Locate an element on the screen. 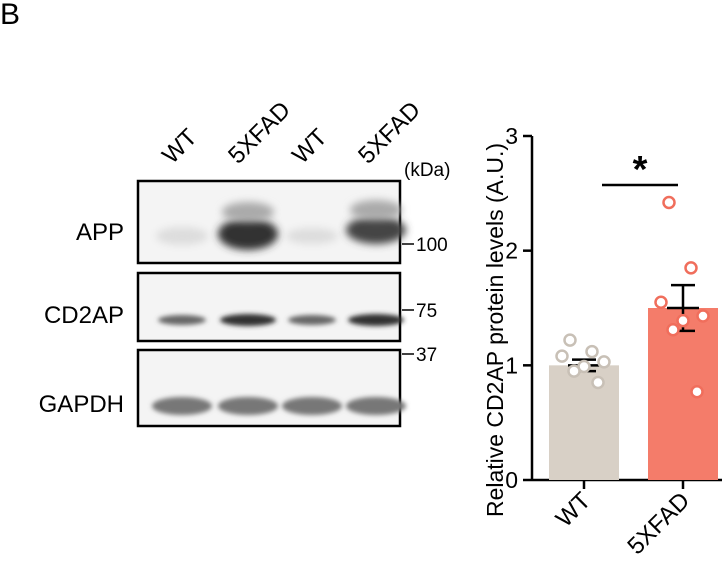 This screenshot has height=580, width=723. y-tick-label: 1 is located at coordinates (511, 365).